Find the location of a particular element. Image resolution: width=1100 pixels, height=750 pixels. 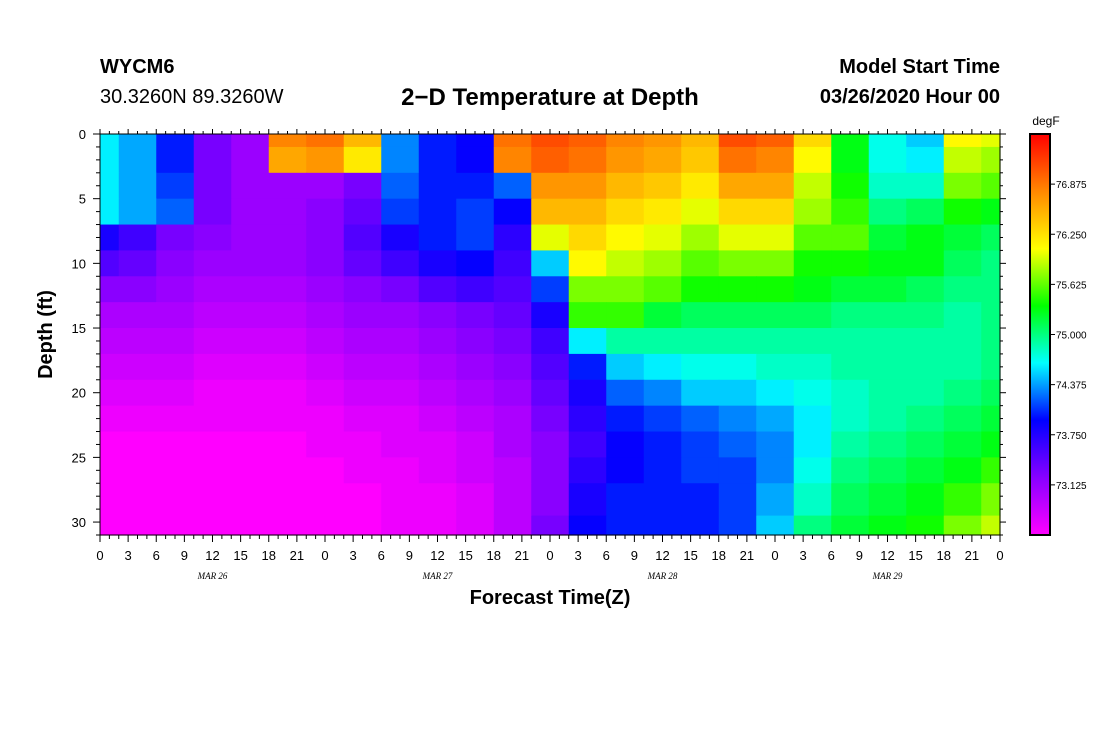

model-start-label: Model Start Time is located at coordinates (919, 67).